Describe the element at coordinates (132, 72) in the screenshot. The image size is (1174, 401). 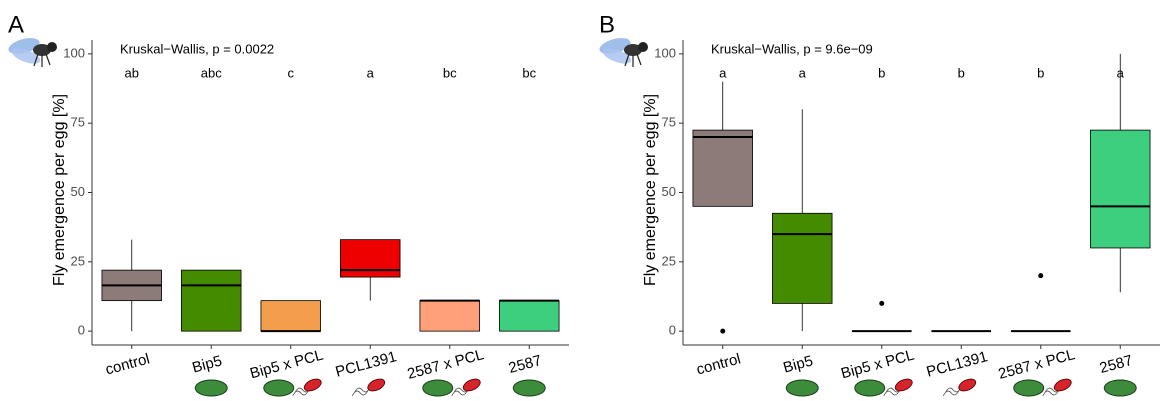
I see `group-letter: ab` at that location.